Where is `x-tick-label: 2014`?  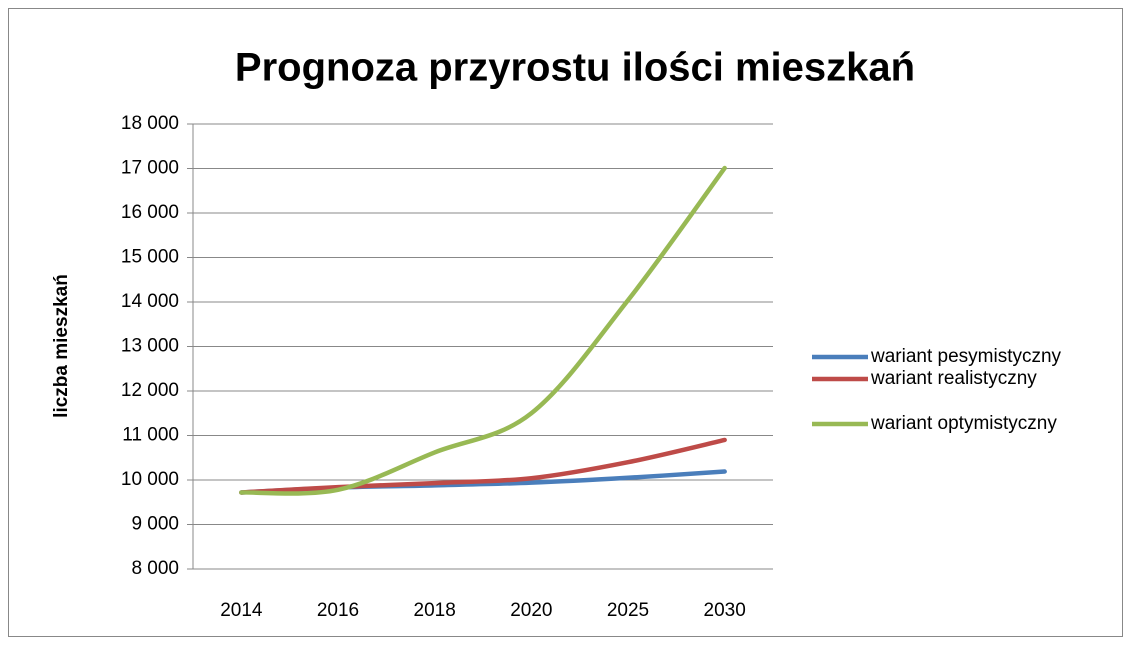
x-tick-label: 2014 is located at coordinates (241, 610).